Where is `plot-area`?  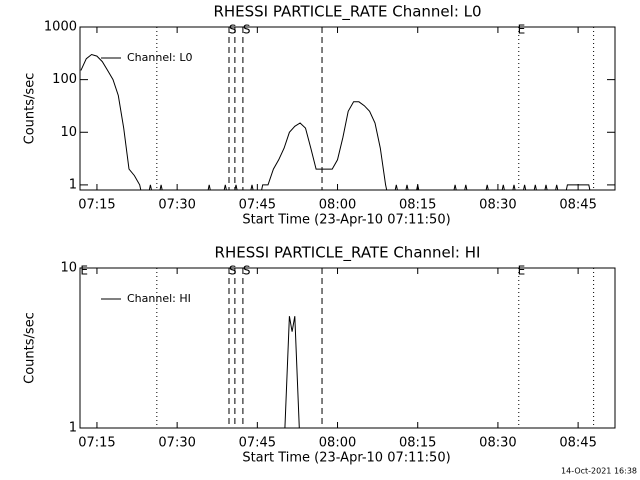
plot-area is located at coordinates (292, 372).